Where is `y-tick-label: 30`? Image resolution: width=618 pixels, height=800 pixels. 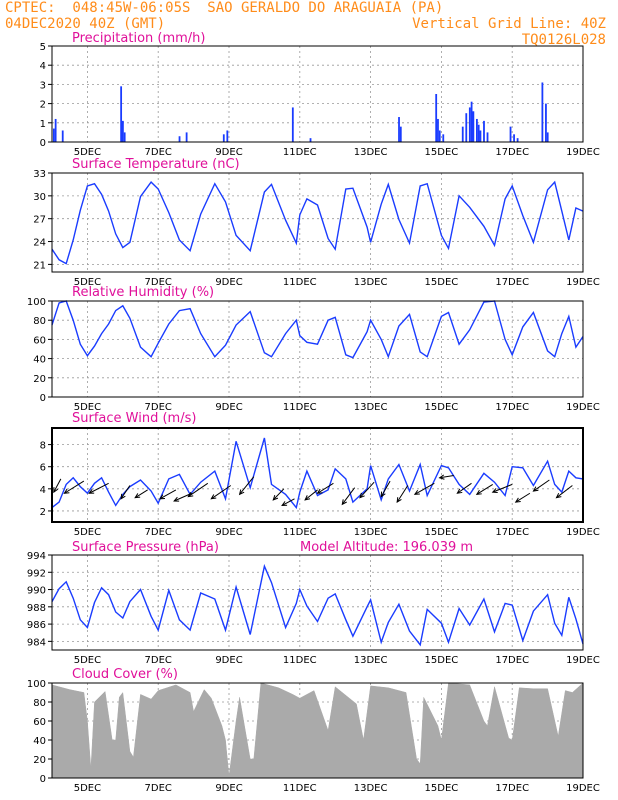 y-tick-label: 30 is located at coordinates (39, 197).